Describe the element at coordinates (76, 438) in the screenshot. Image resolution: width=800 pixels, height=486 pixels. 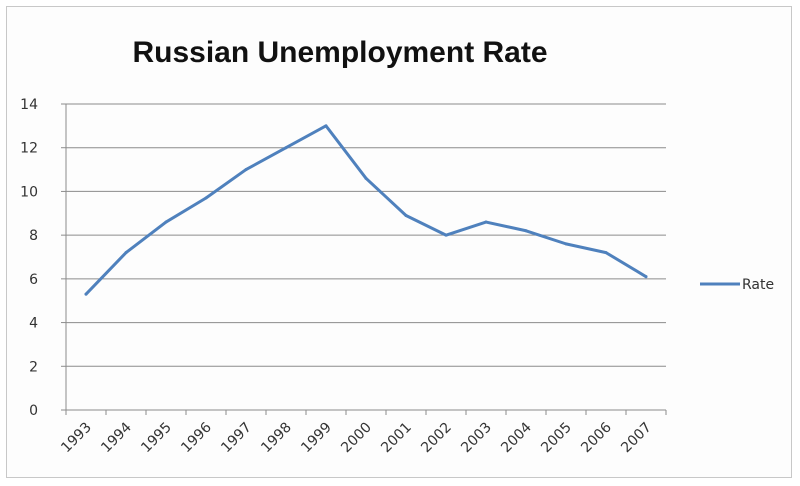
I see `x-tick-label: 1993` at that location.